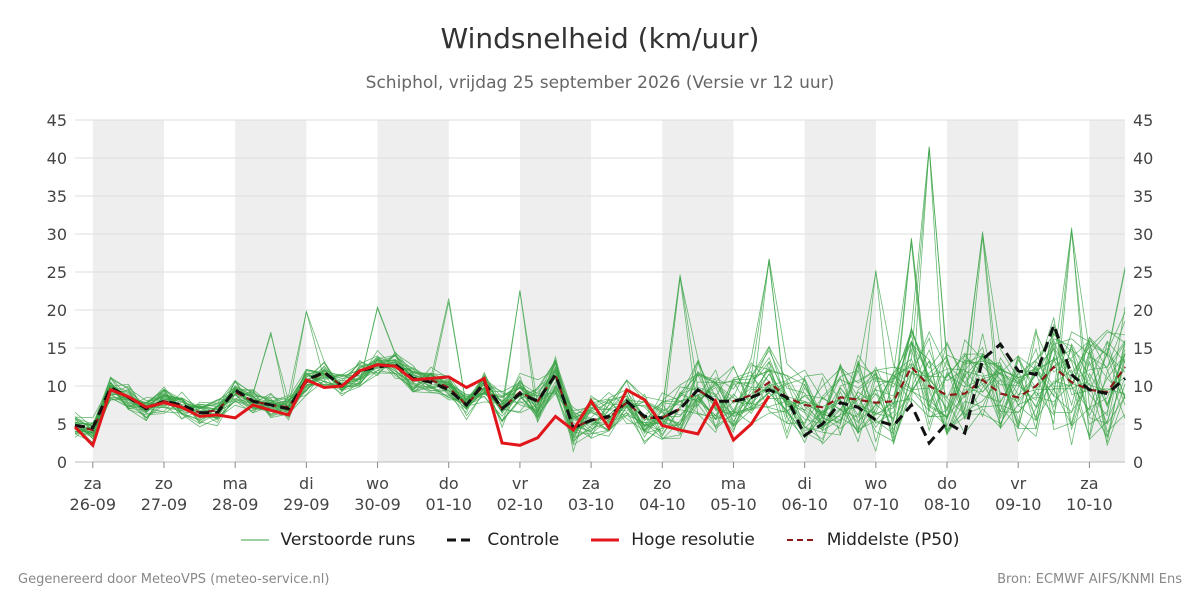  I want to click on y-tick-label-right: 0, so click(1138, 462).